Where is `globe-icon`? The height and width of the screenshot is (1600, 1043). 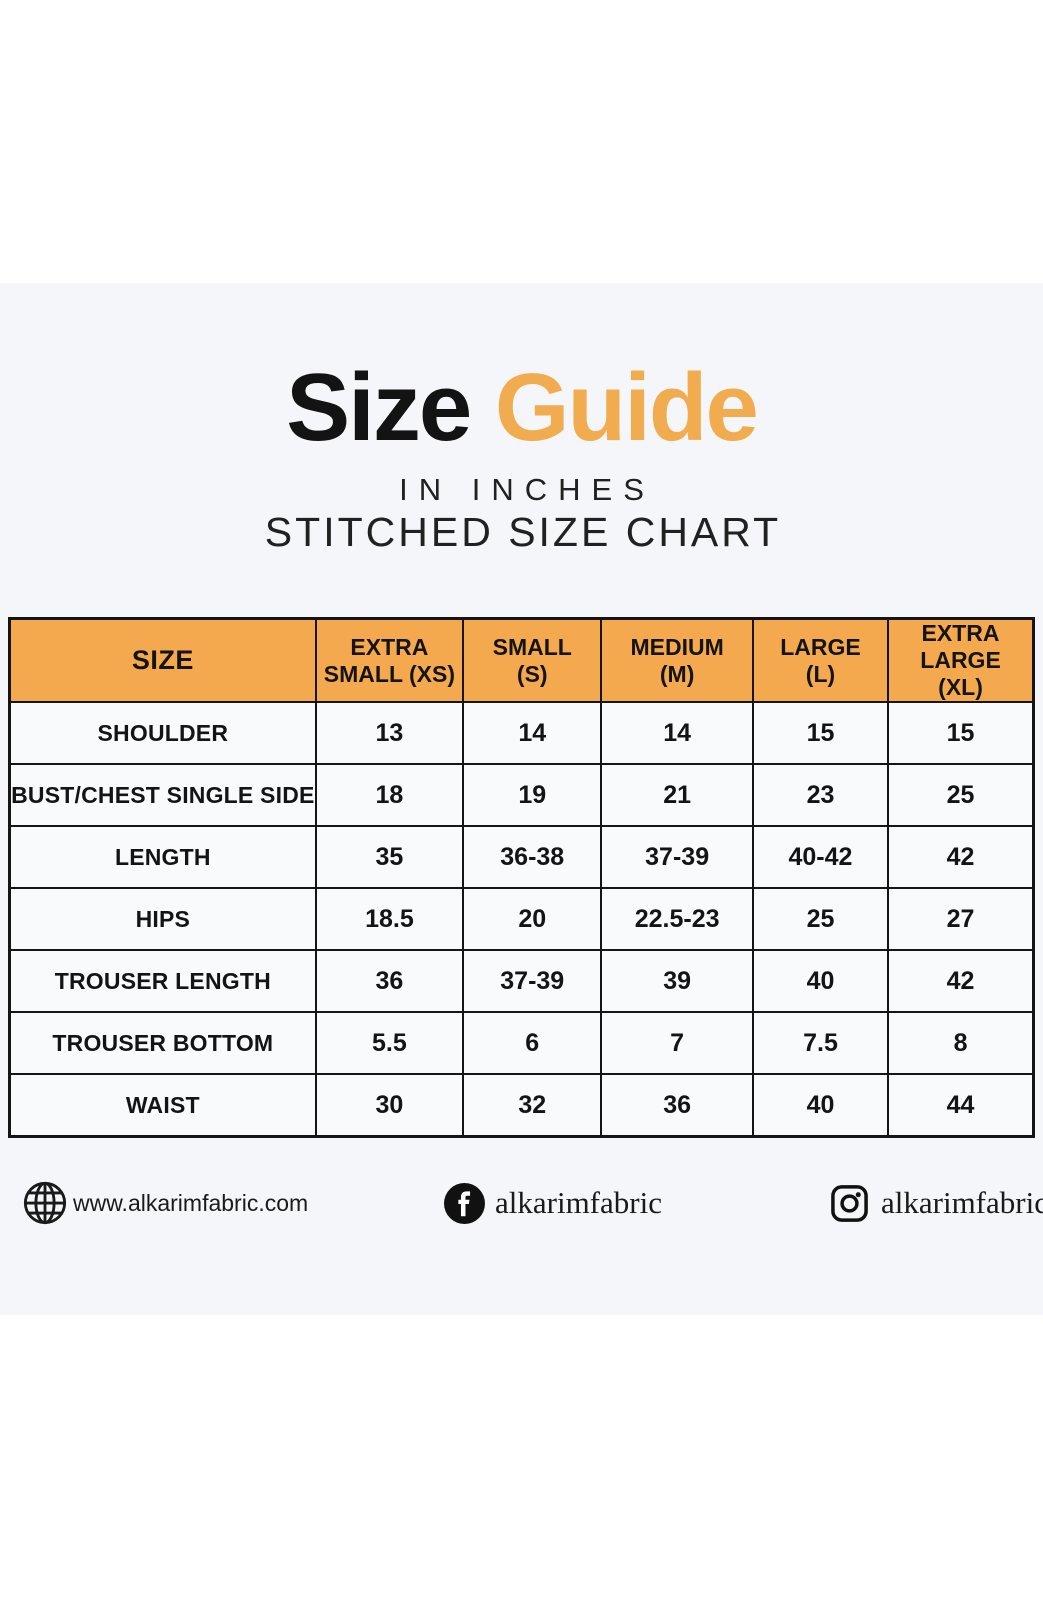 globe-icon is located at coordinates (45, 1203).